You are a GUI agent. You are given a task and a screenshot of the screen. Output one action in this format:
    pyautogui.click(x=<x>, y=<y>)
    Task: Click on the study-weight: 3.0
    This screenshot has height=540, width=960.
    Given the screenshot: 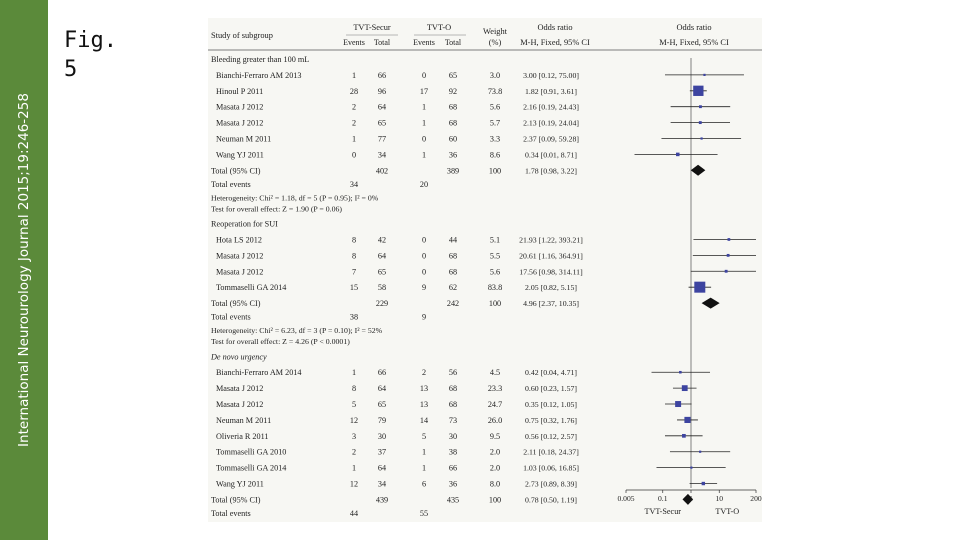 What is the action you would take?
    pyautogui.click(x=495, y=75)
    